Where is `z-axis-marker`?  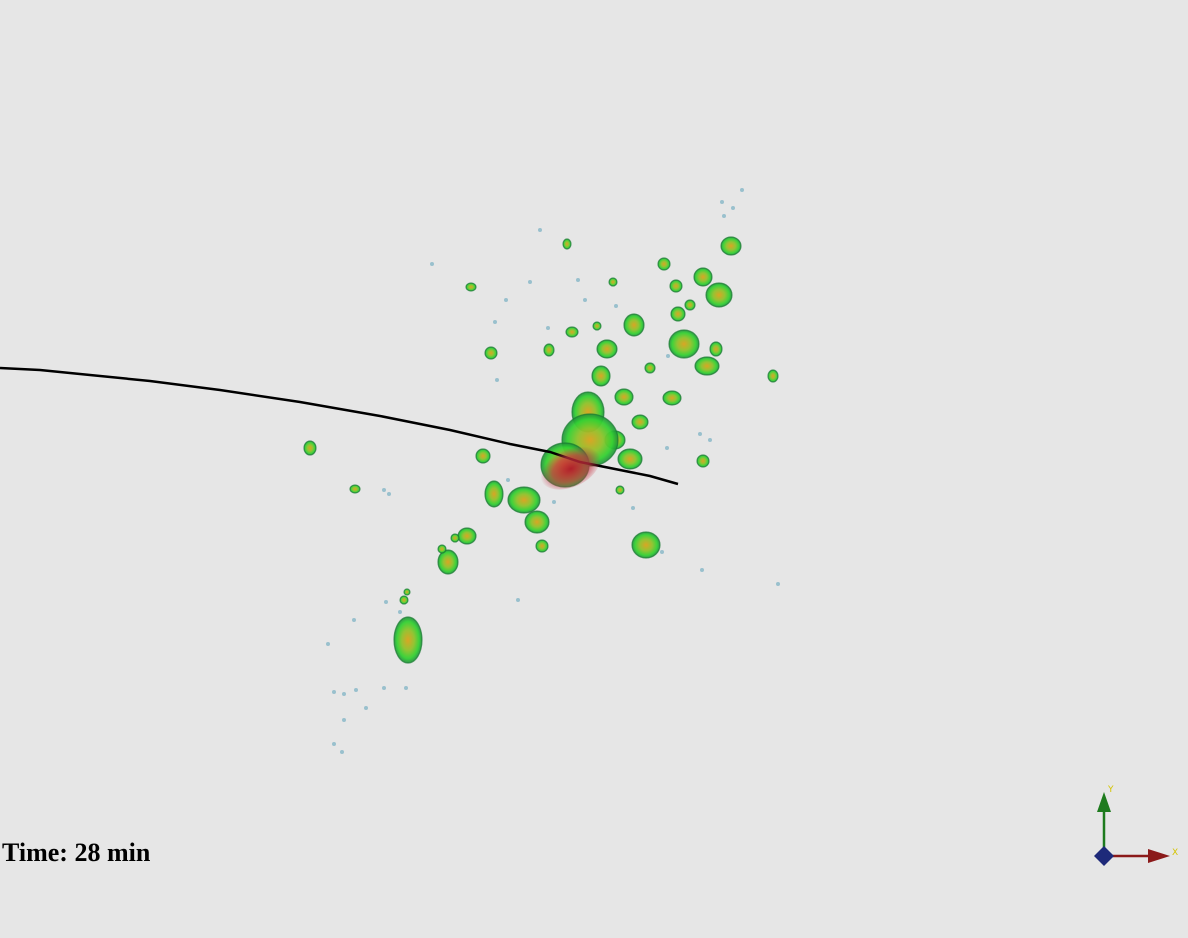
z-axis-marker is located at coordinates (1104, 856).